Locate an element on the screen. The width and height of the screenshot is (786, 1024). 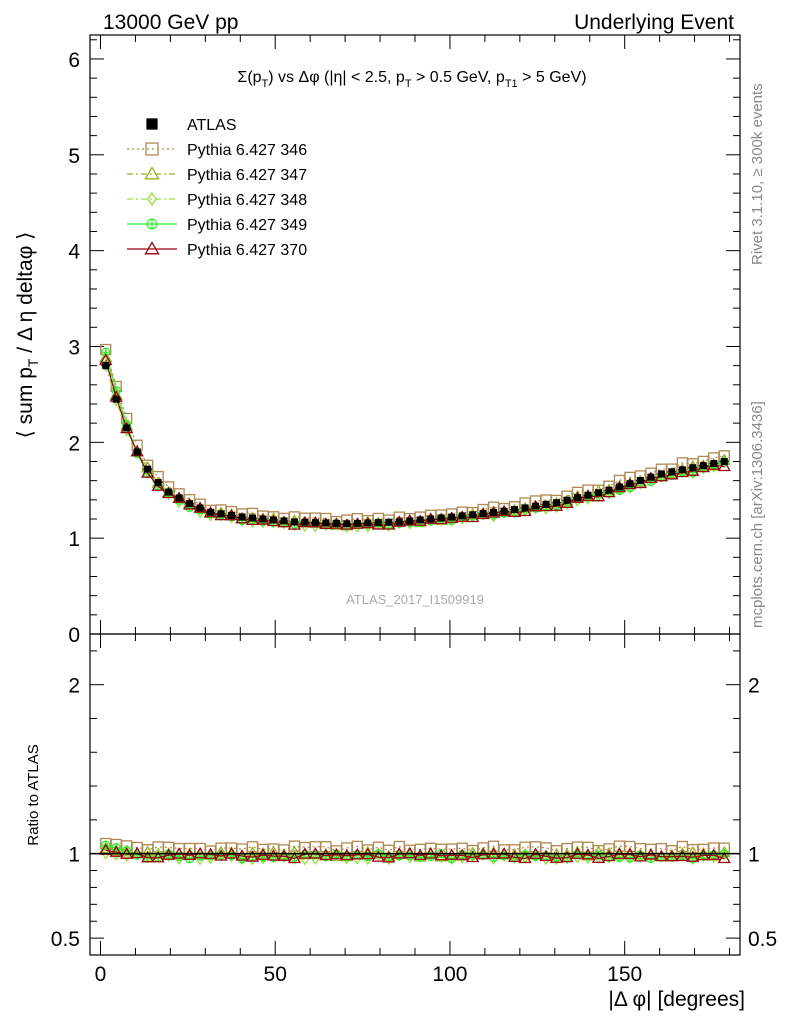
ratio-series-layer is located at coordinates (415, 851).